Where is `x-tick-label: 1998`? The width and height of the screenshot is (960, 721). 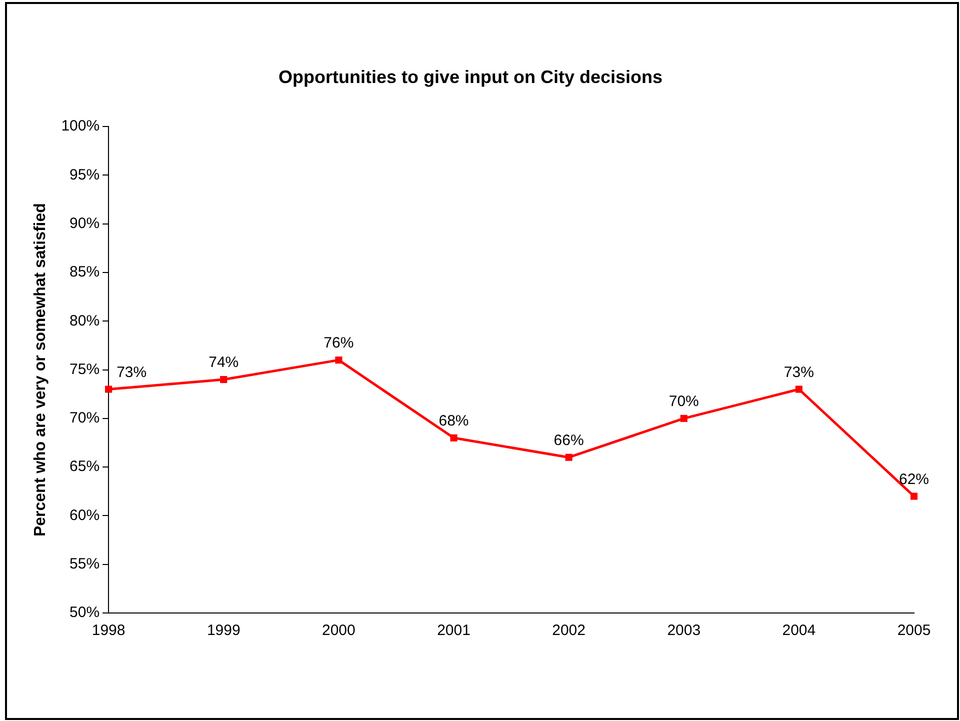 x-tick-label: 1998 is located at coordinates (109, 631).